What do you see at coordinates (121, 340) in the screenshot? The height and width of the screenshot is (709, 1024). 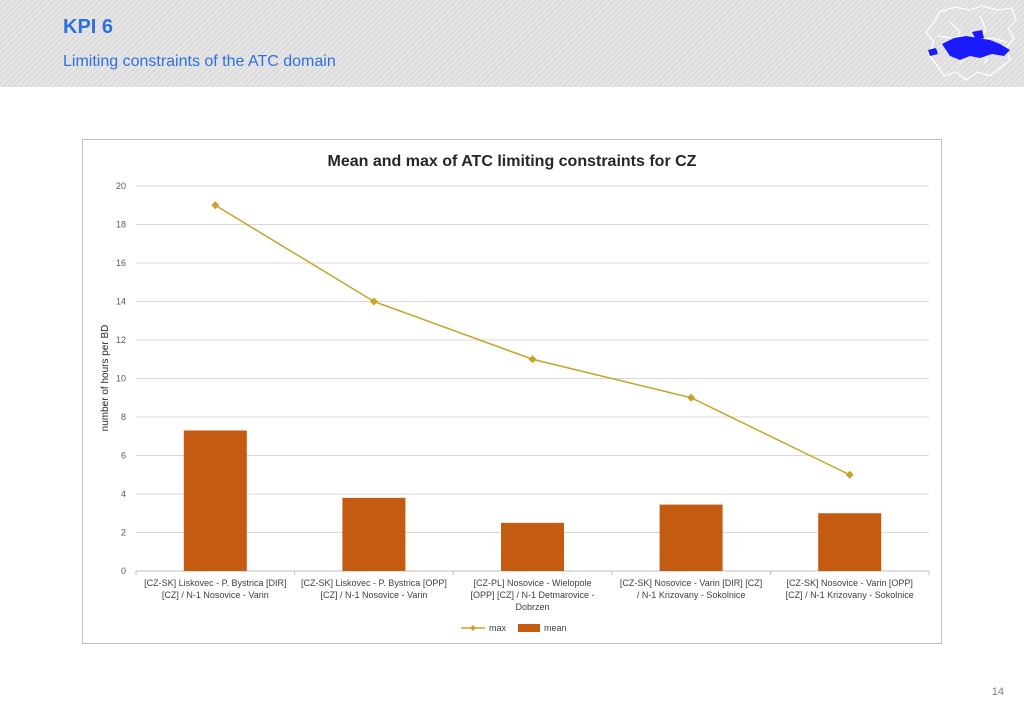 I see `y-tick-label: 12` at bounding box center [121, 340].